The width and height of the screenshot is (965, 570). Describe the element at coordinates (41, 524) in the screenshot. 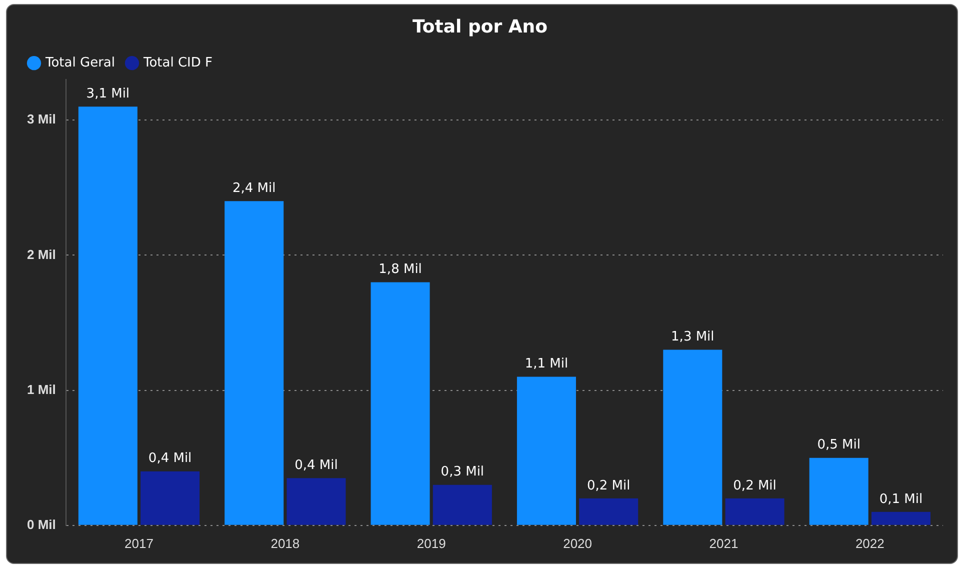

I see `y-tick-label: 0 Mil` at that location.